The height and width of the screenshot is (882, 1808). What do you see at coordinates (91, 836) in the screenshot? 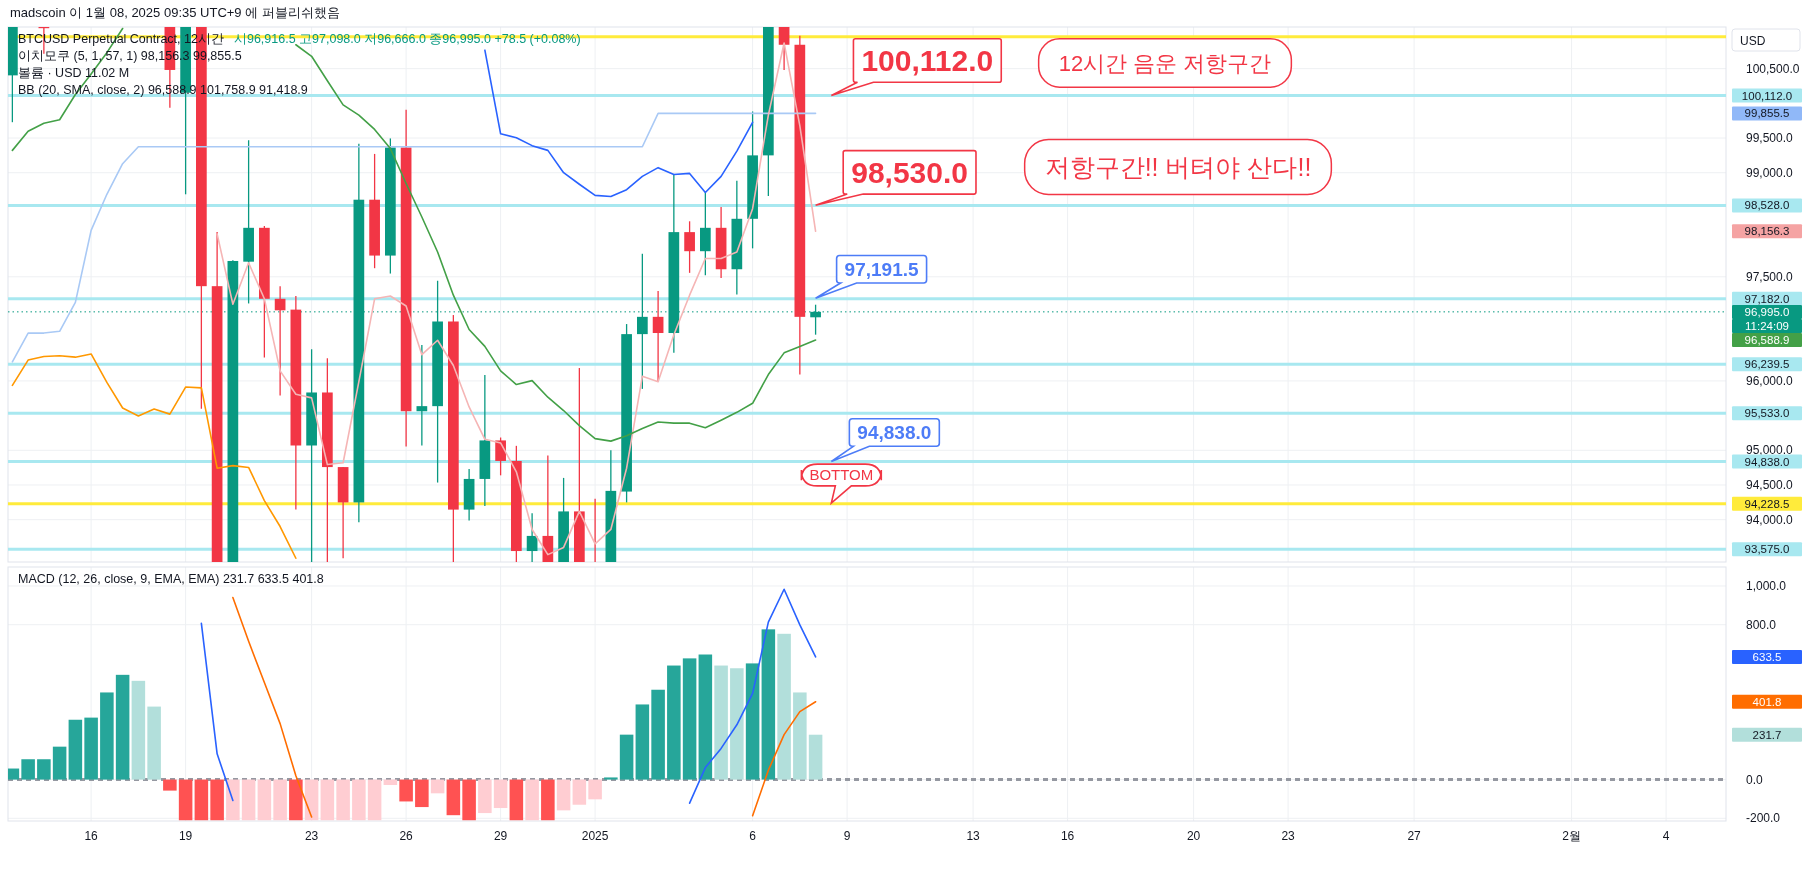
I see `x-tick-label: 16` at bounding box center [91, 836].